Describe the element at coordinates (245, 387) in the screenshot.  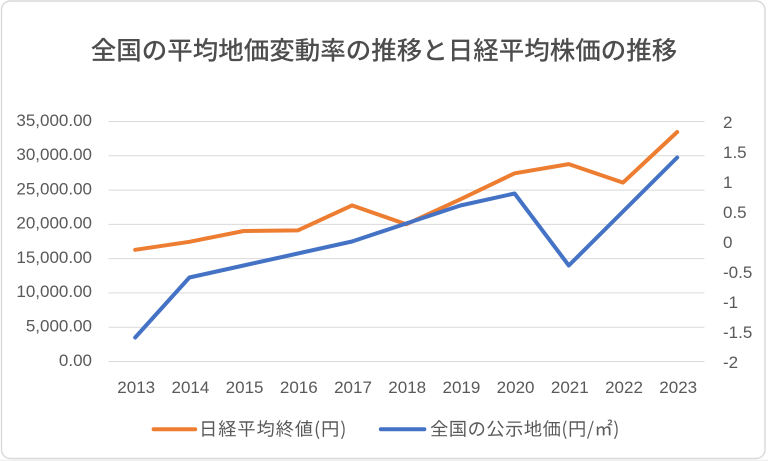
I see `svg-text: 2015` at that location.